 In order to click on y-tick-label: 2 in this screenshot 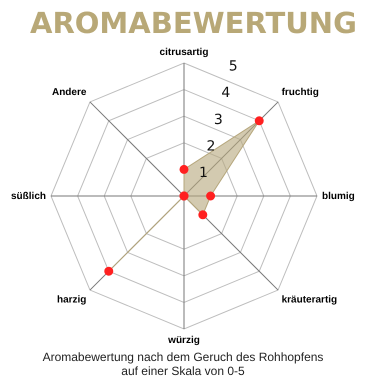, I will do `click(211, 146)`.